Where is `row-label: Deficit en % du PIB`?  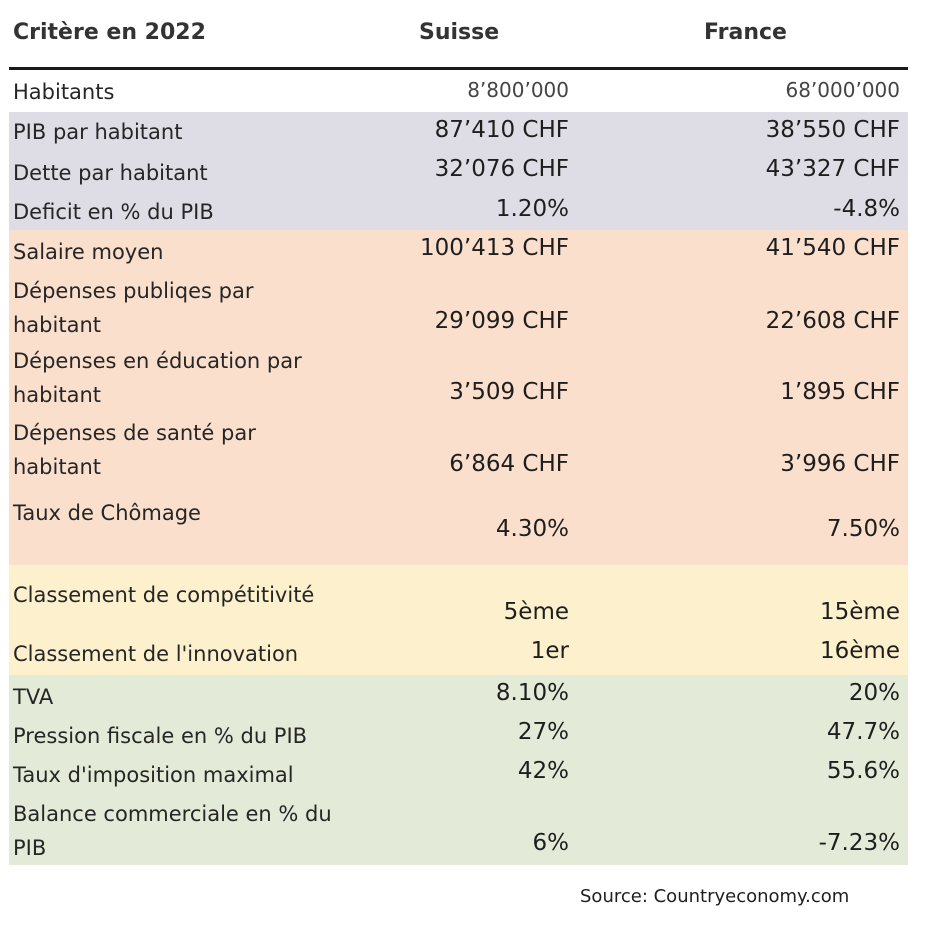 row-label: Deficit en % du PIB is located at coordinates (113, 212).